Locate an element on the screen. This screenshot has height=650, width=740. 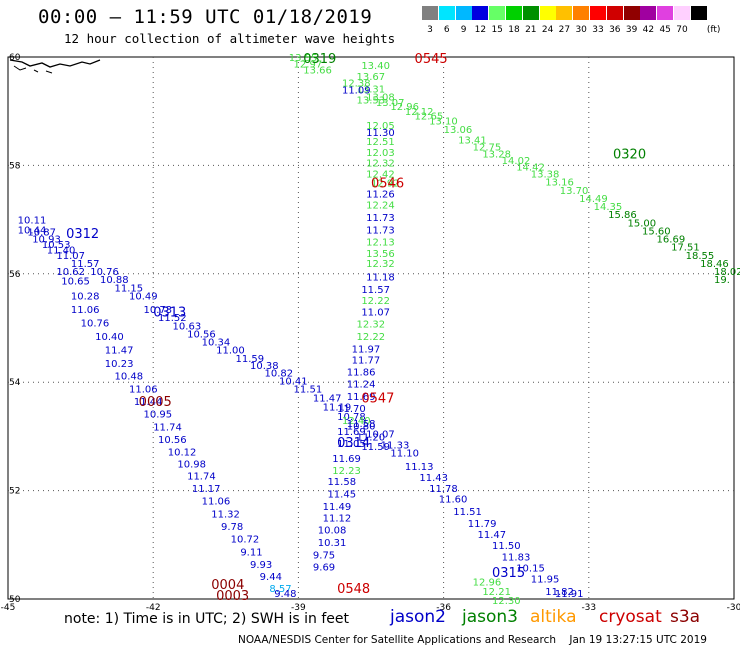
wave-height-value: 11.24 is located at coordinates (361, 384).